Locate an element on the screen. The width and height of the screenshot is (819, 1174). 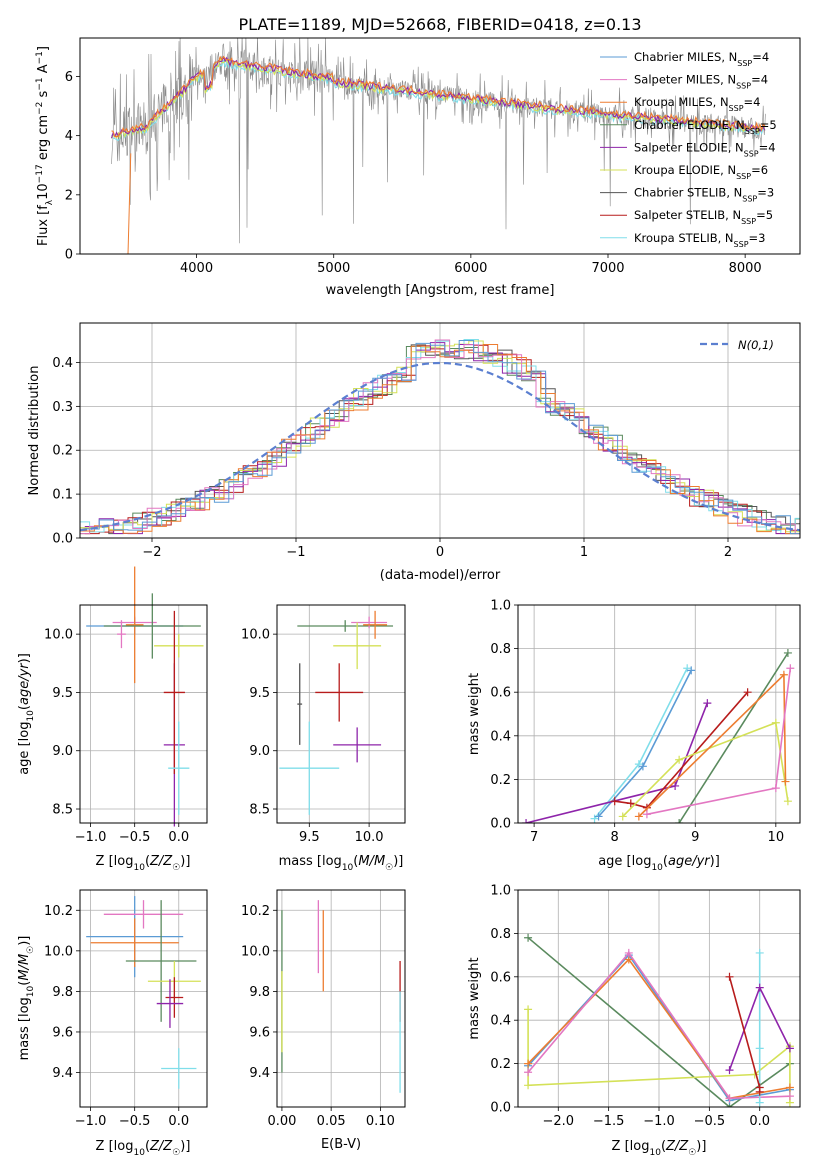
y-axis-label: mass weight is located at coordinates (474, 998).